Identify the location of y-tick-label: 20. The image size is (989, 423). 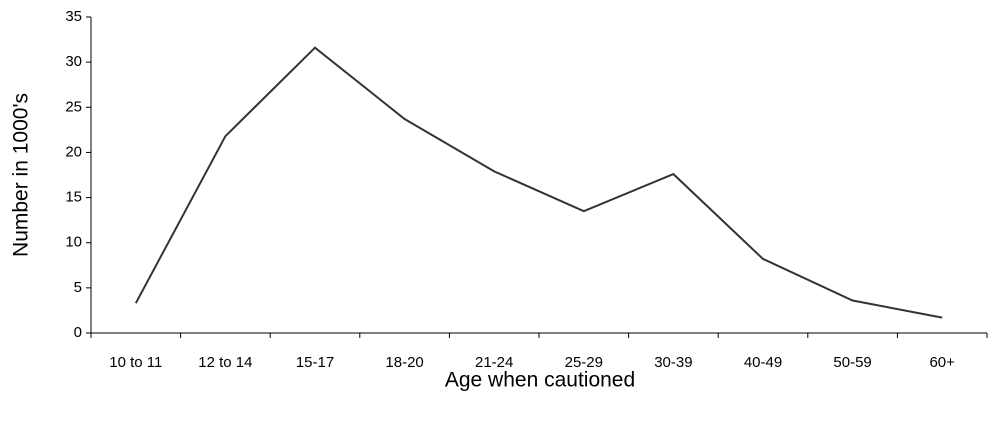
(73, 151).